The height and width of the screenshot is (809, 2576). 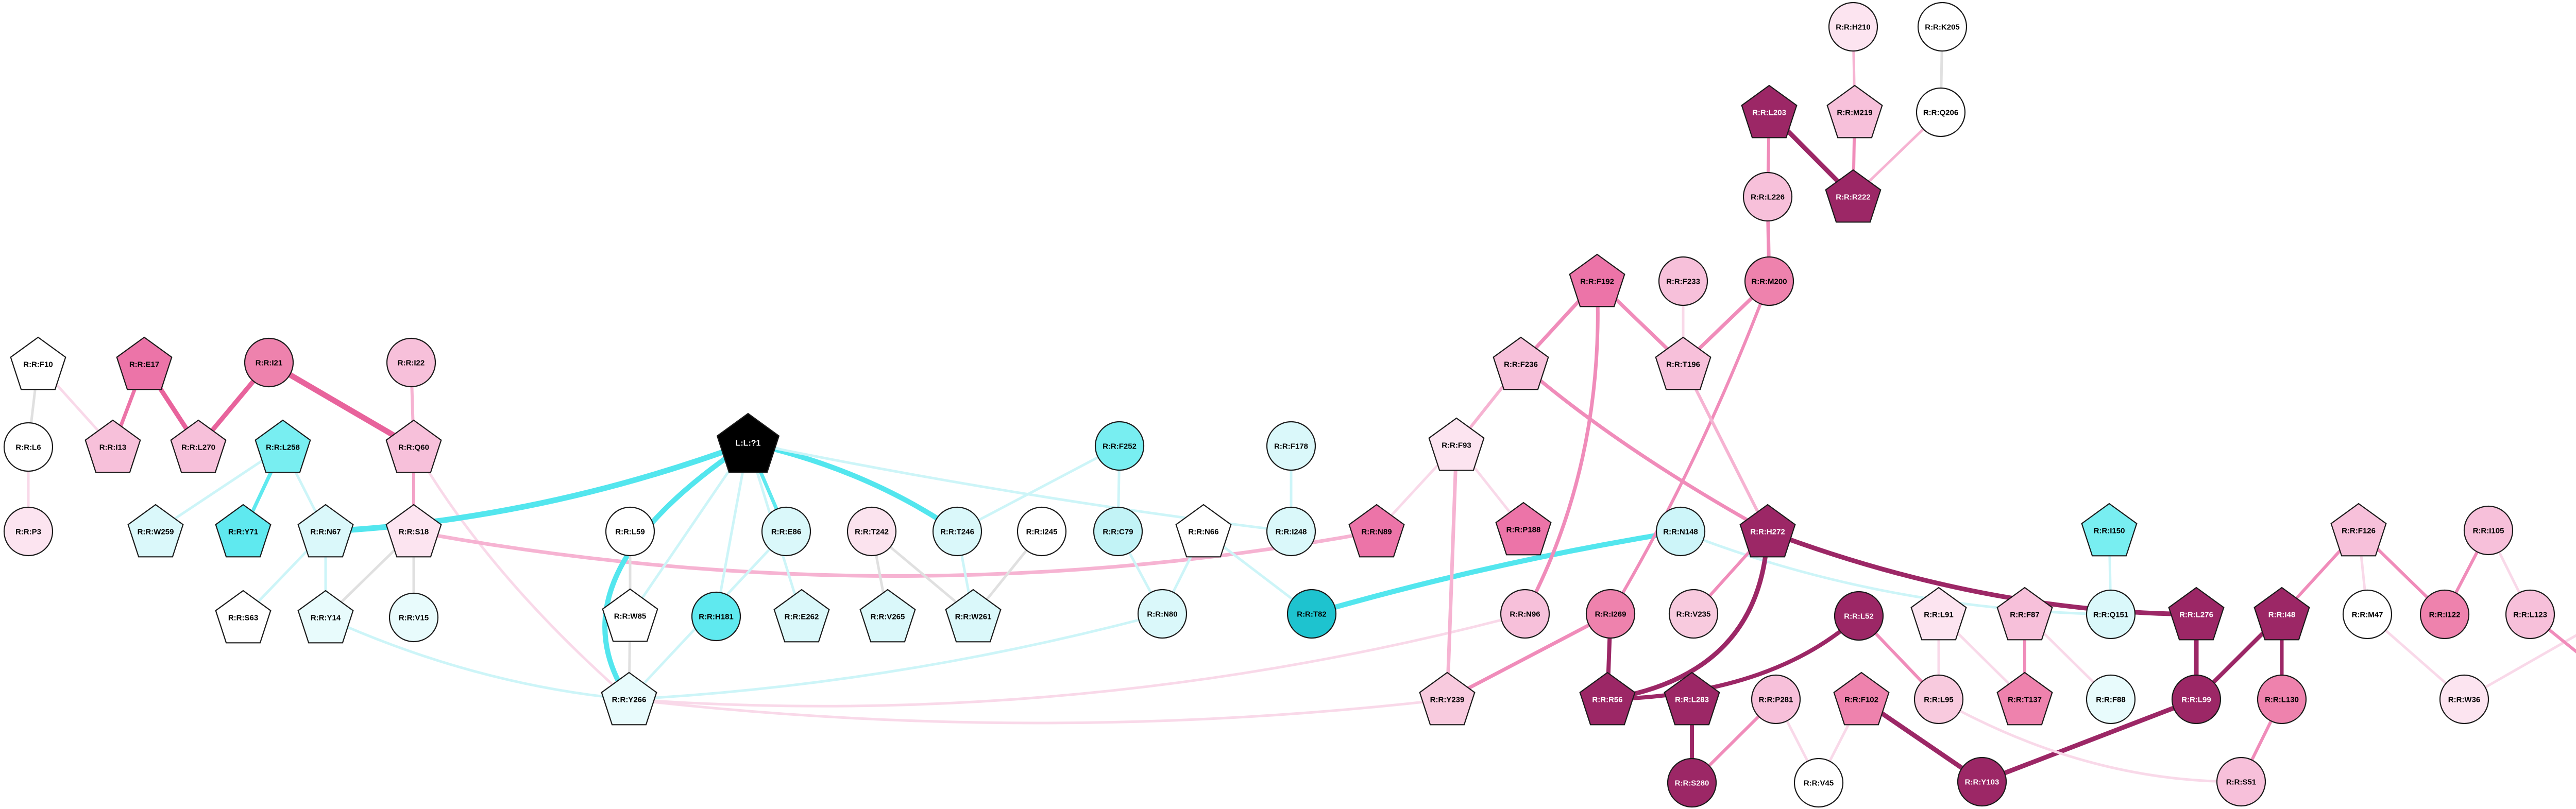 I want to click on node-P3: R:R:P3, so click(x=28, y=531).